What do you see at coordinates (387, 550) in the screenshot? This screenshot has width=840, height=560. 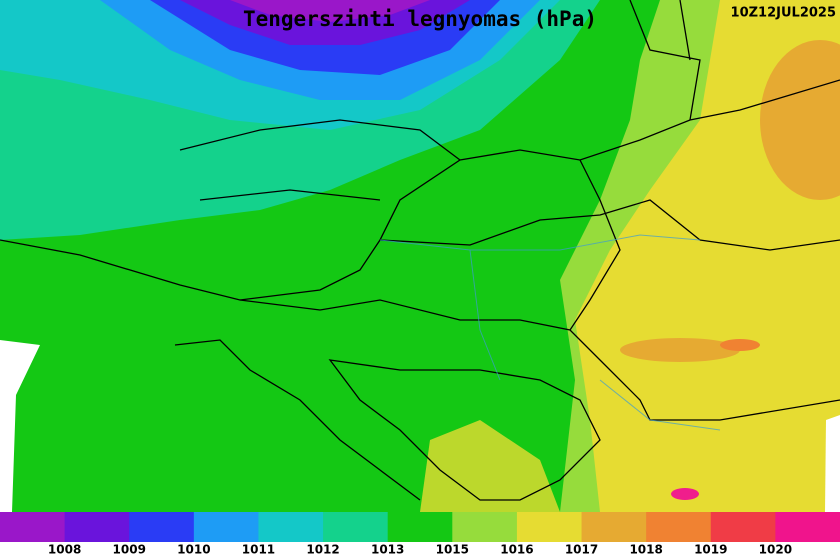 I see `colorbar-label: 1013` at bounding box center [387, 550].